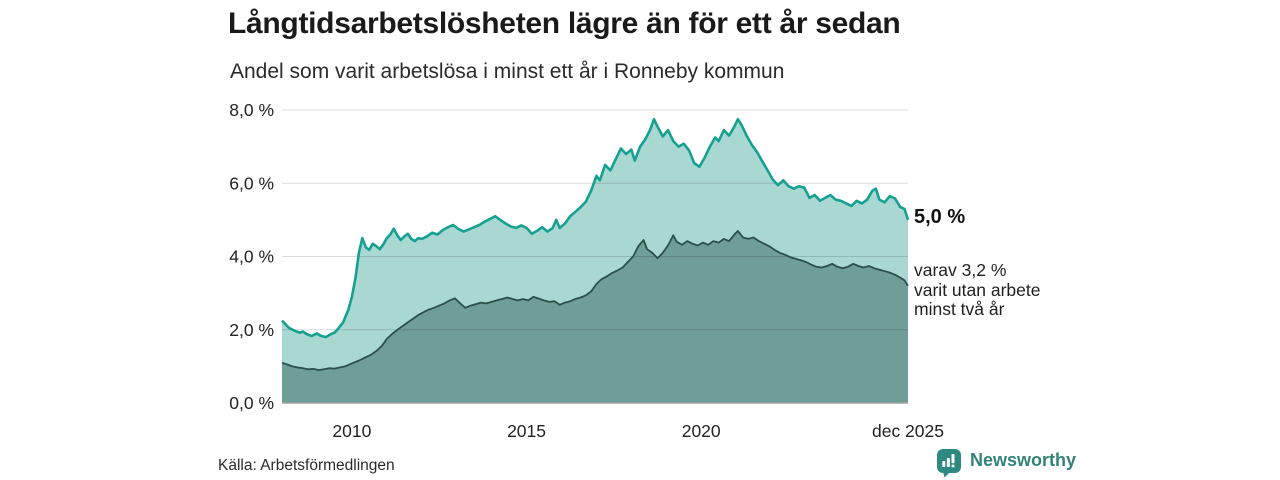 The height and width of the screenshot is (480, 1280). What do you see at coordinates (949, 463) in the screenshot?
I see `newsworthy-logo-icon` at bounding box center [949, 463].